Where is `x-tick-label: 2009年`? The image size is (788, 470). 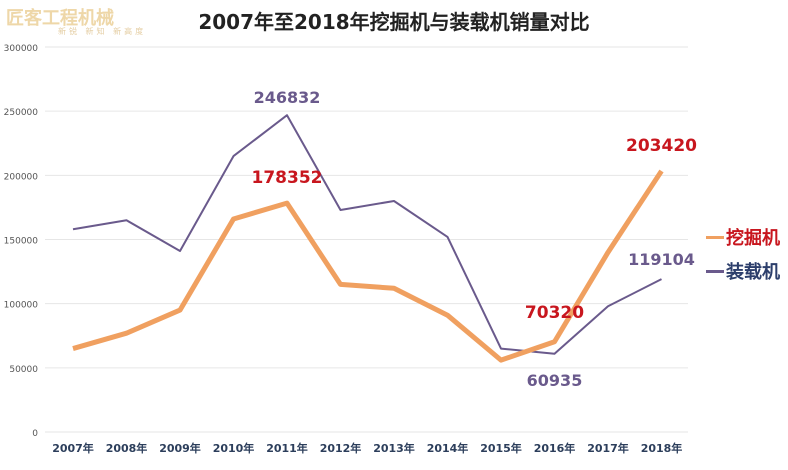
x-tick-label: 2009年 is located at coordinates (180, 448).